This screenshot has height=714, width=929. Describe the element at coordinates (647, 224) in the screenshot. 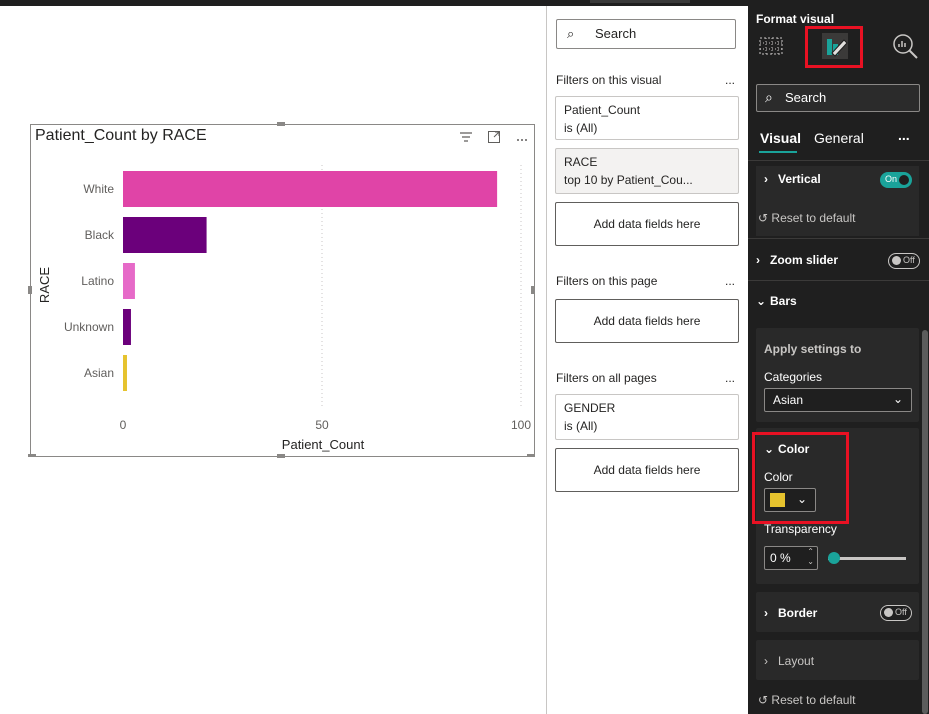

I see `add-data-fields-visual: Add data fields here` at that location.